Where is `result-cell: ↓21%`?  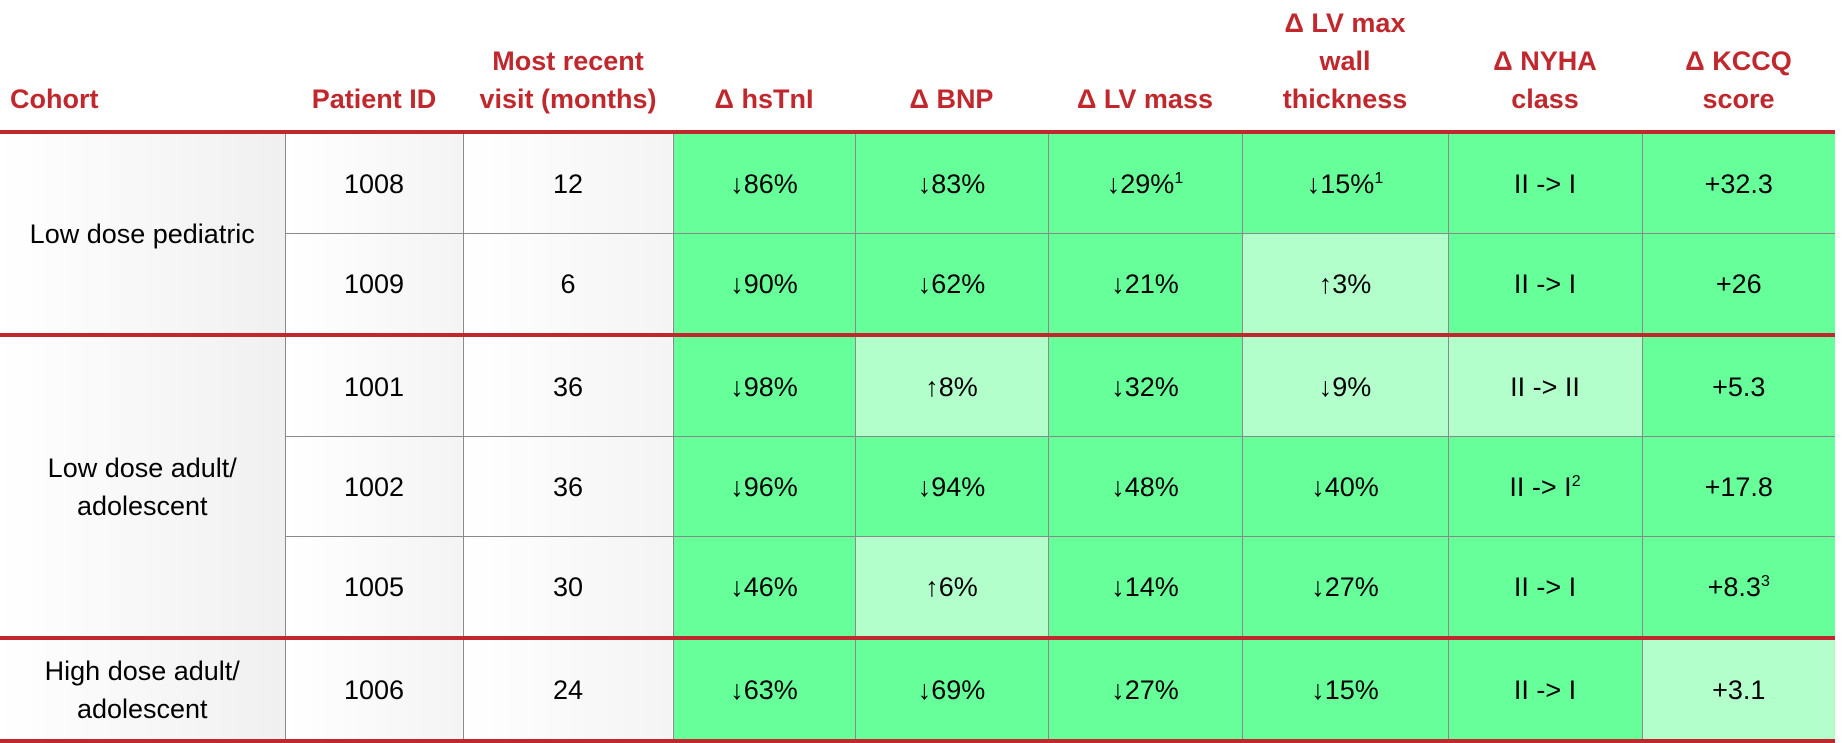 result-cell: ↓21% is located at coordinates (1145, 284).